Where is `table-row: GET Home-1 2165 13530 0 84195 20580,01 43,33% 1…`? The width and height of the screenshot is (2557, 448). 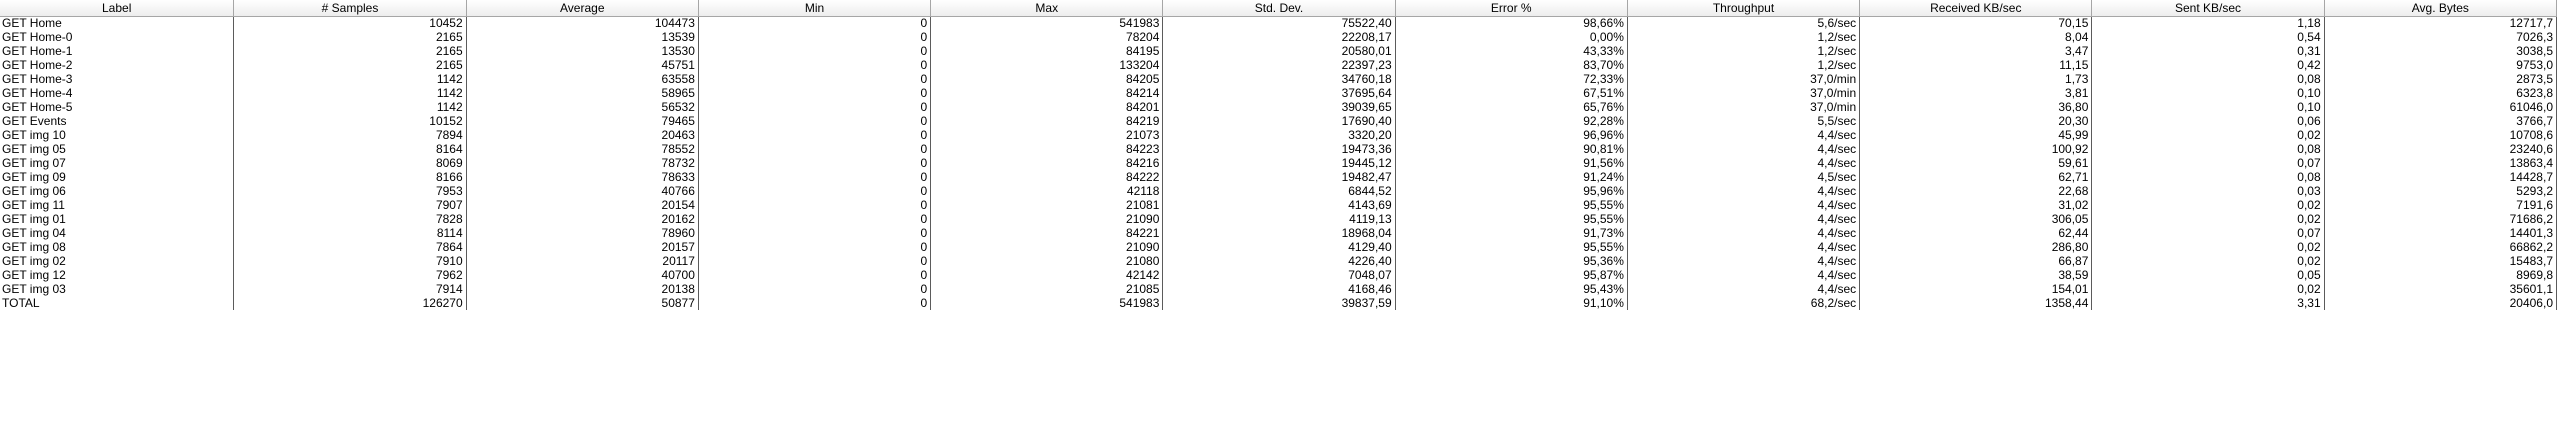
table-row: GET Home-1 2165 13530 0 84195 20580,01 43,33% 1… is located at coordinates (1278, 51).